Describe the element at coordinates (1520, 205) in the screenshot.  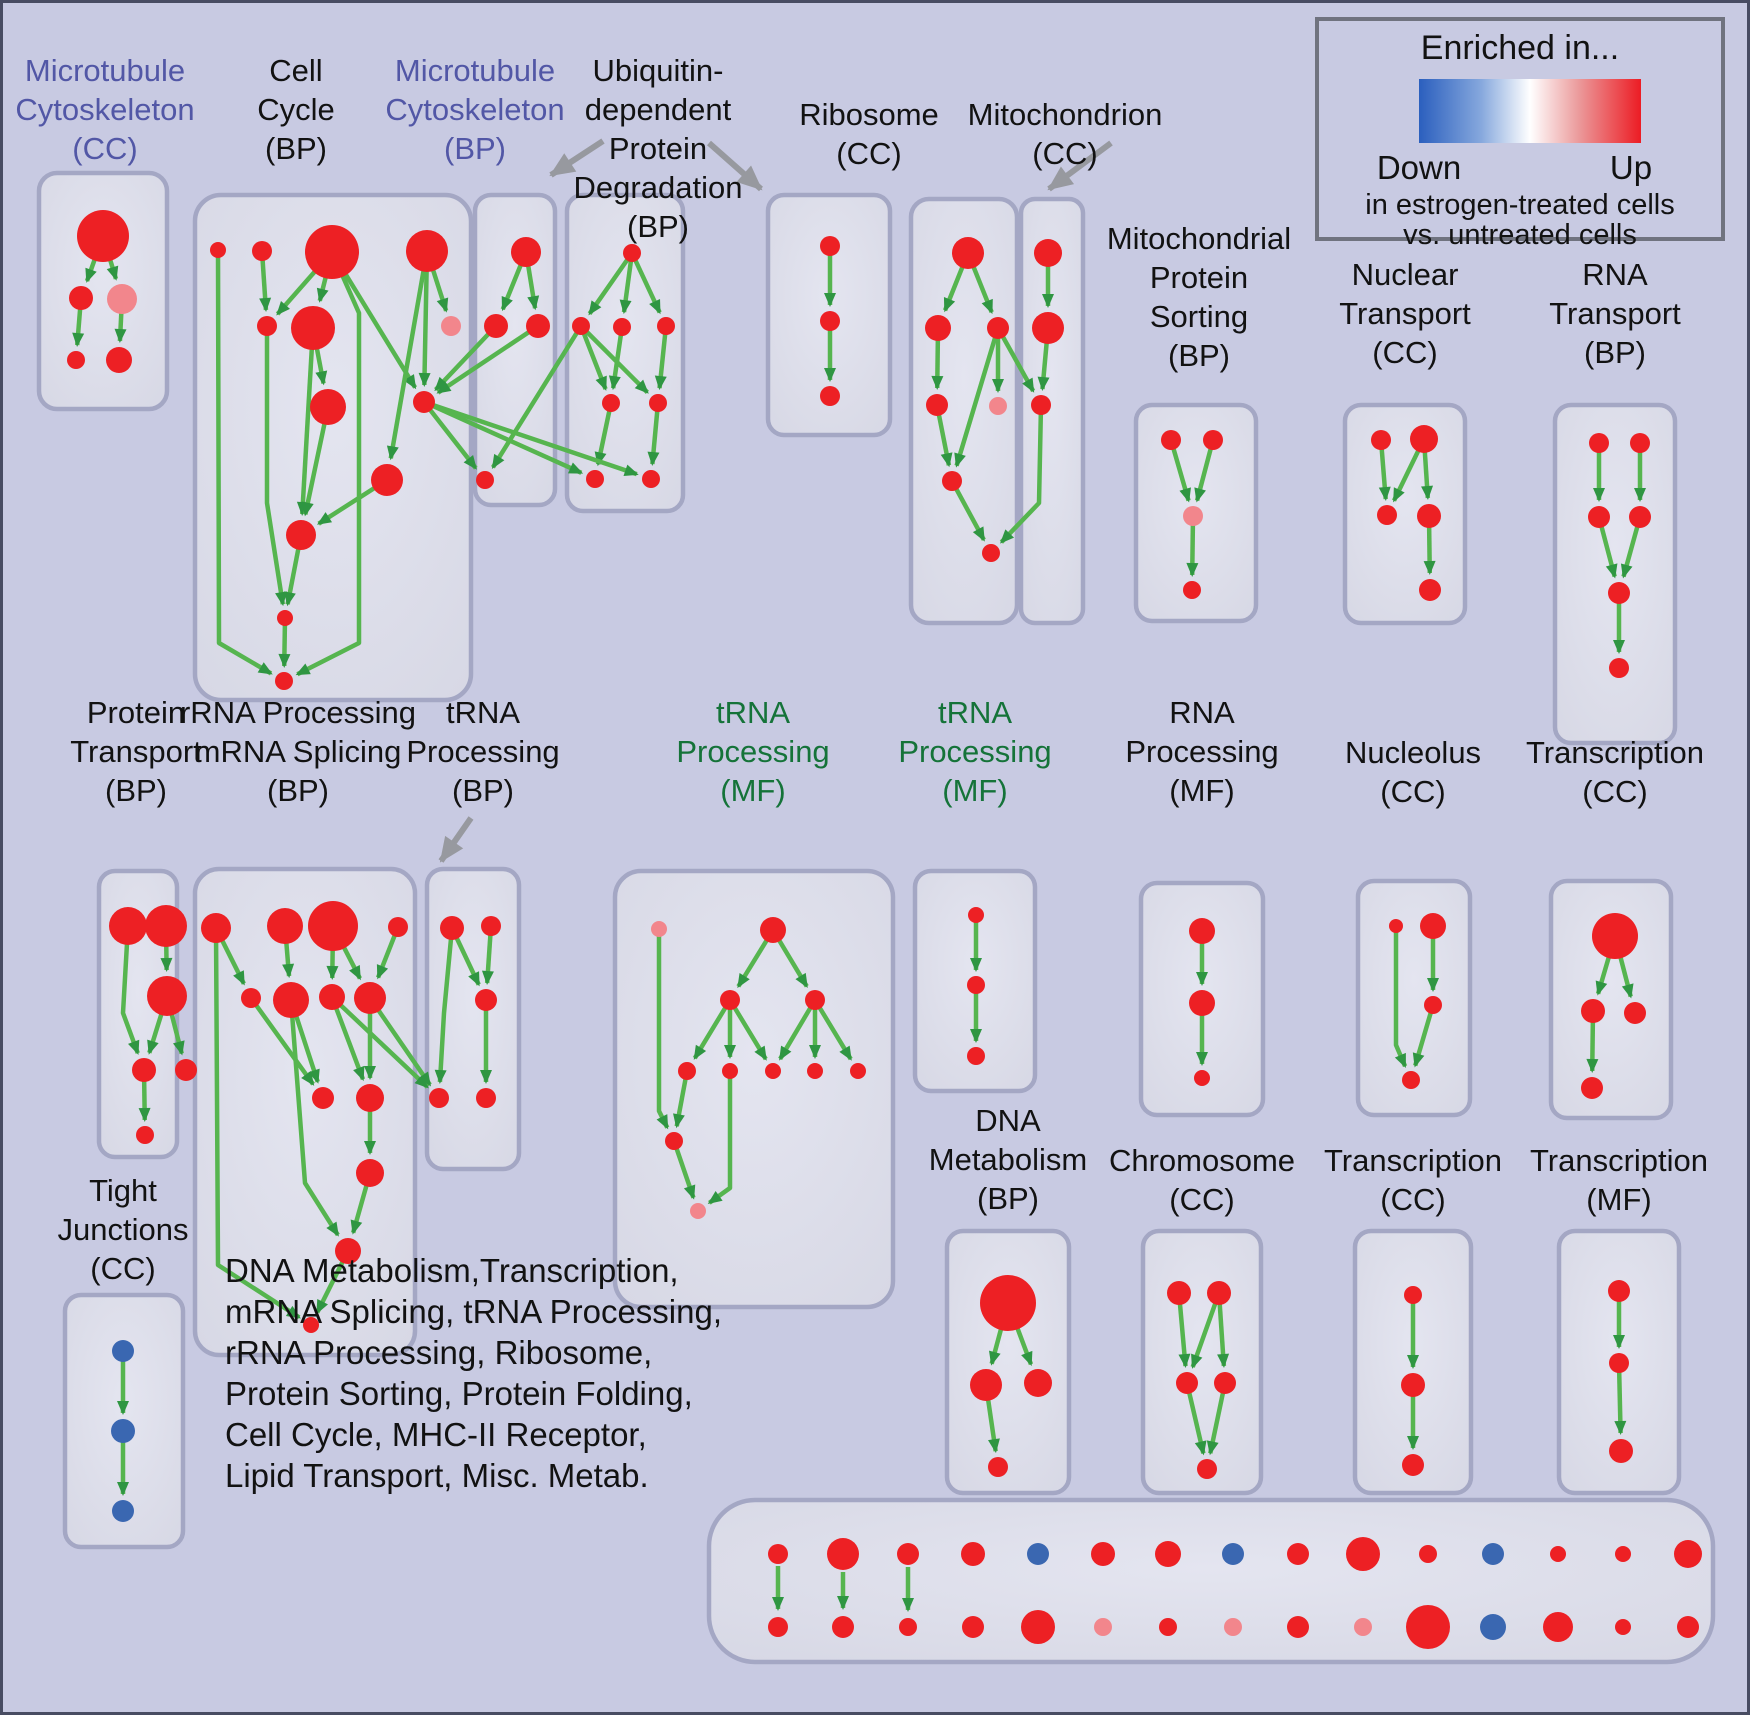
I see `legend-subtitle-1: in estrogen-treated cells` at that location.